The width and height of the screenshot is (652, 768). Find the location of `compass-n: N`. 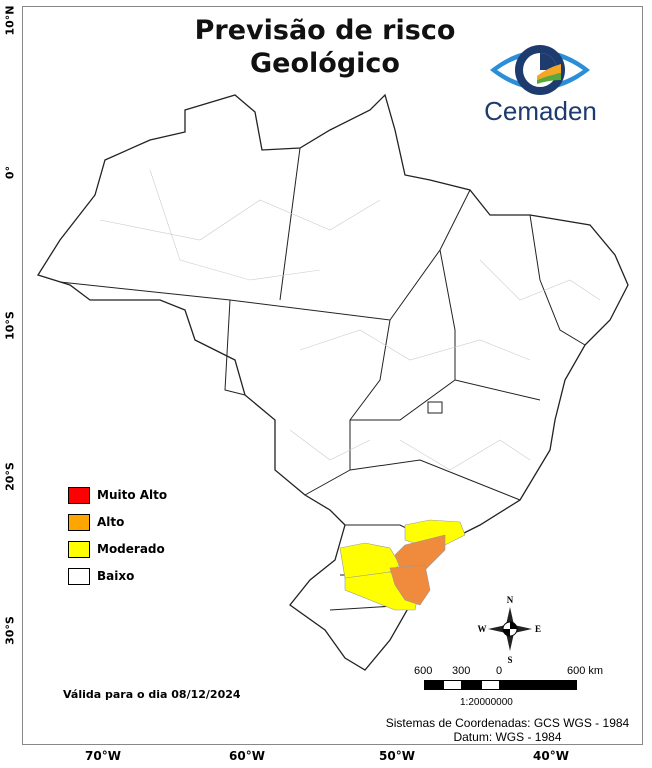

compass-n: N is located at coordinates (510, 600).